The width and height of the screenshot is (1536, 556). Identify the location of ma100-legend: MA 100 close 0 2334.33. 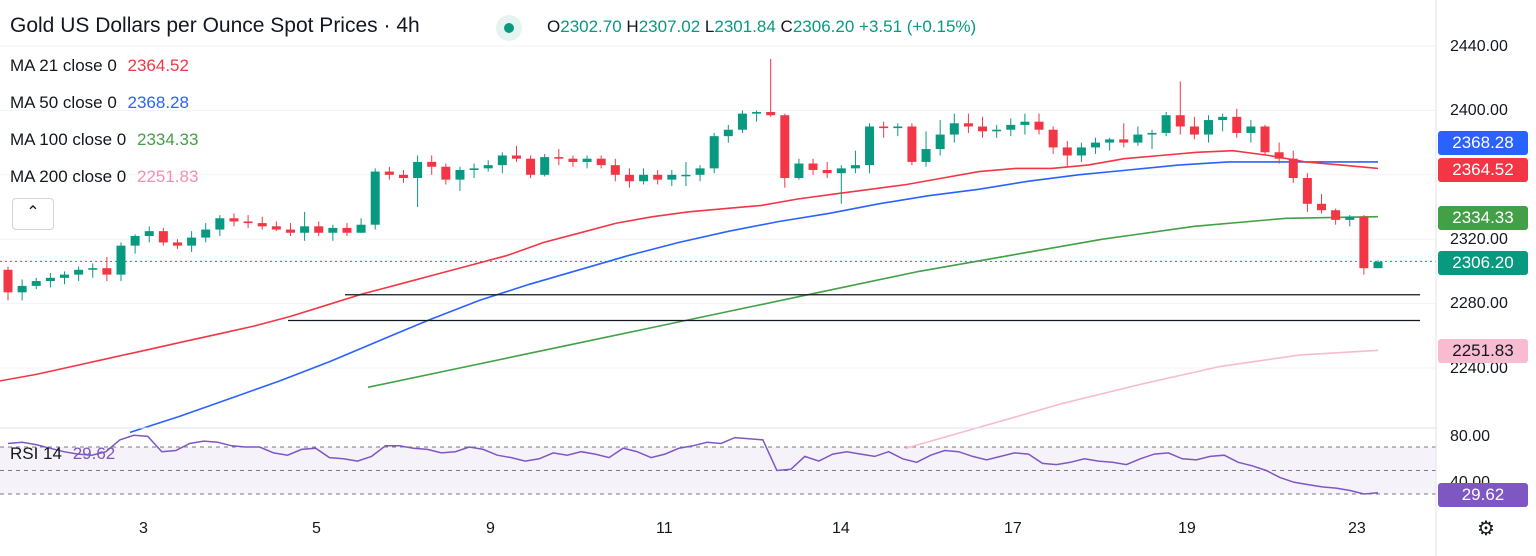
(104, 140).